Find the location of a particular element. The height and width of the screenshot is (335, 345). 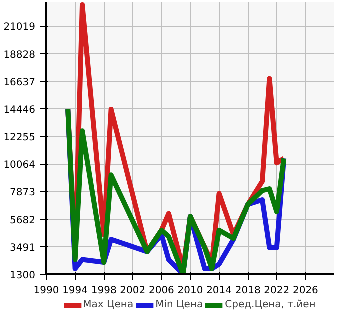

y-tick-label: 10064 is located at coordinates (20, 166).